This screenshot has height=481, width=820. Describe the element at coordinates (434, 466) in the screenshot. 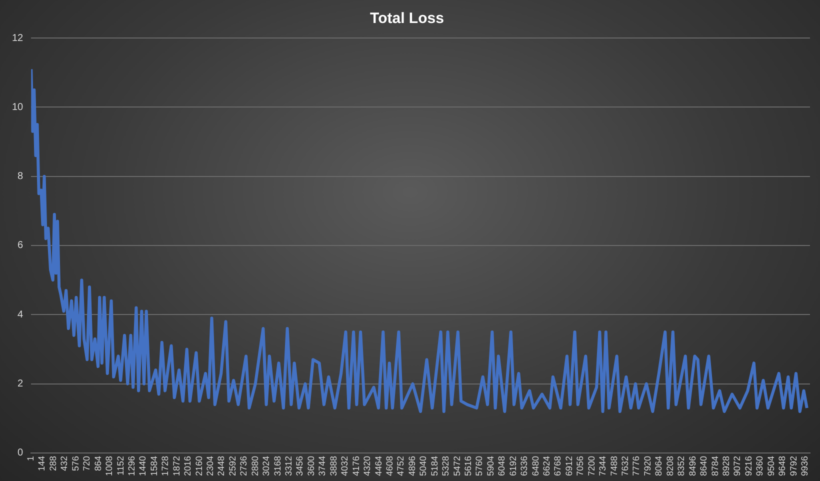

I see `x-tick-label: 5184` at that location.